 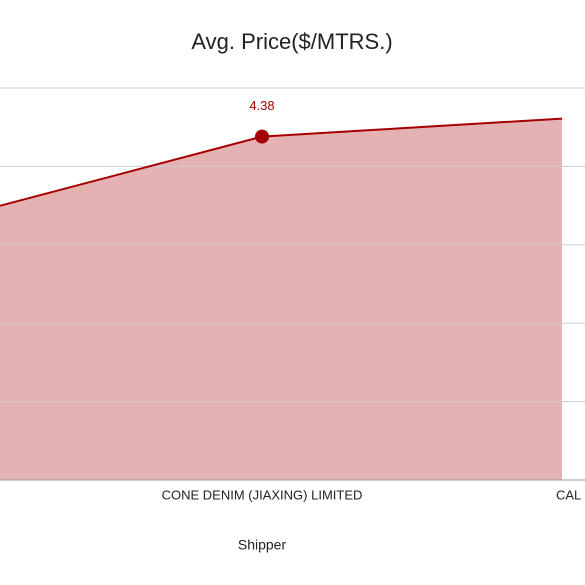 I want to click on point-marker, so click(x=262, y=136).